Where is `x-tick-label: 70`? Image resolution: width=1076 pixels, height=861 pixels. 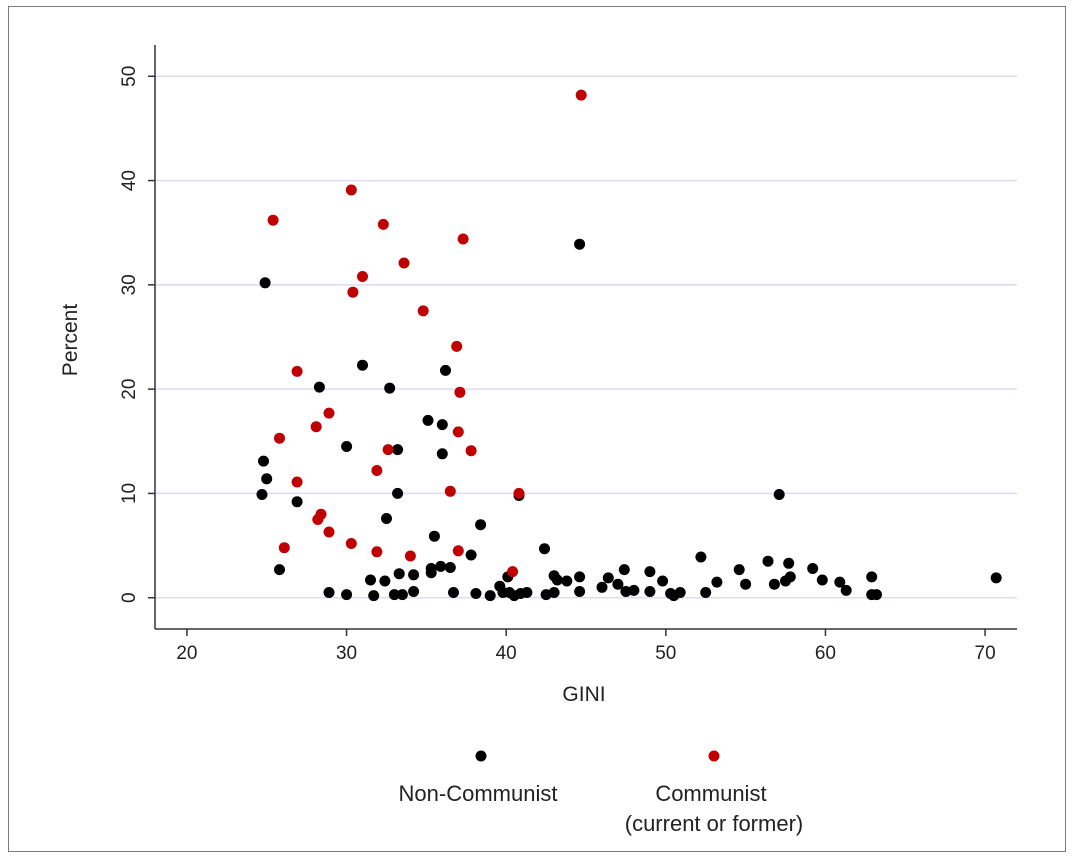
x-tick-label: 70 is located at coordinates (985, 653).